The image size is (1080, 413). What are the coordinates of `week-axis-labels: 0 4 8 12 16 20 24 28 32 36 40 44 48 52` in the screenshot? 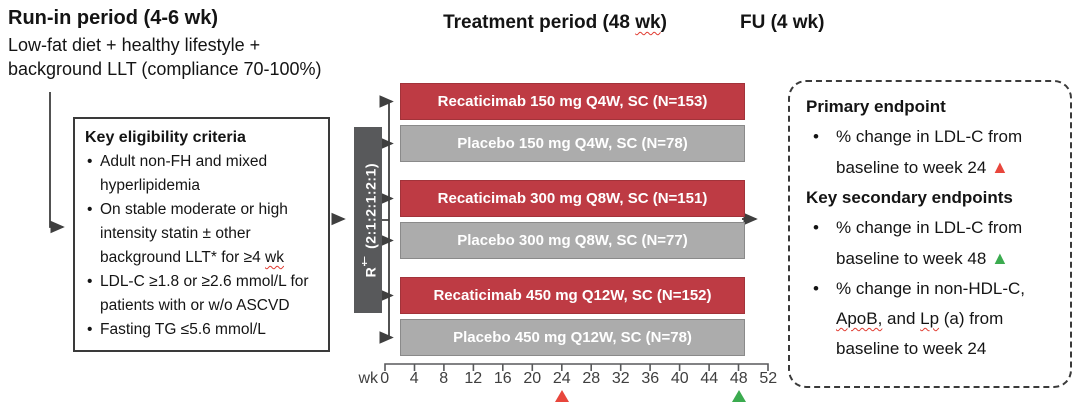 It's located at (576, 379).